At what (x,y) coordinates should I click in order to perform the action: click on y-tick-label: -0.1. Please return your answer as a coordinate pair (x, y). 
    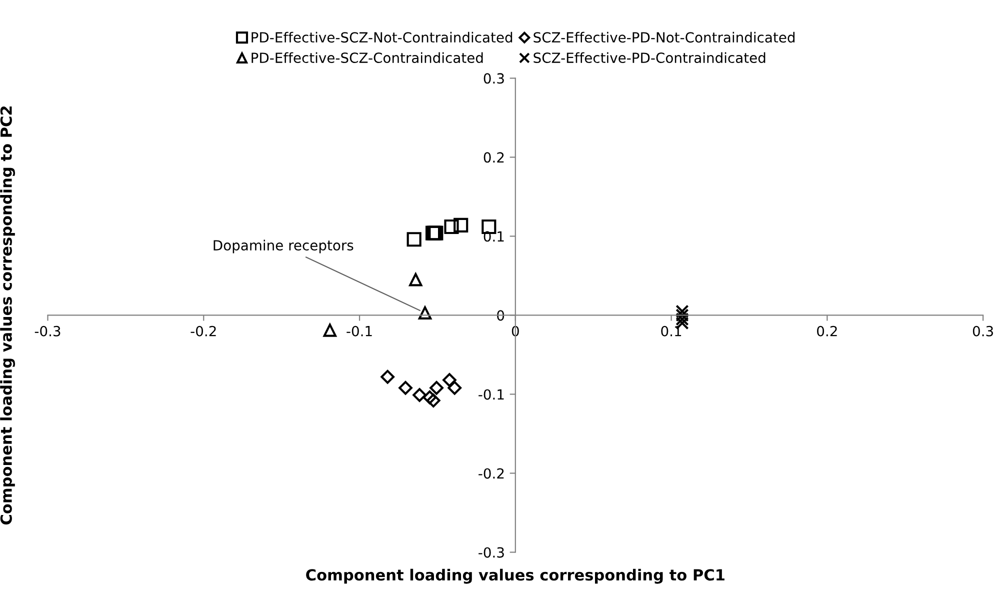
    Looking at the image, I should click on (491, 394).